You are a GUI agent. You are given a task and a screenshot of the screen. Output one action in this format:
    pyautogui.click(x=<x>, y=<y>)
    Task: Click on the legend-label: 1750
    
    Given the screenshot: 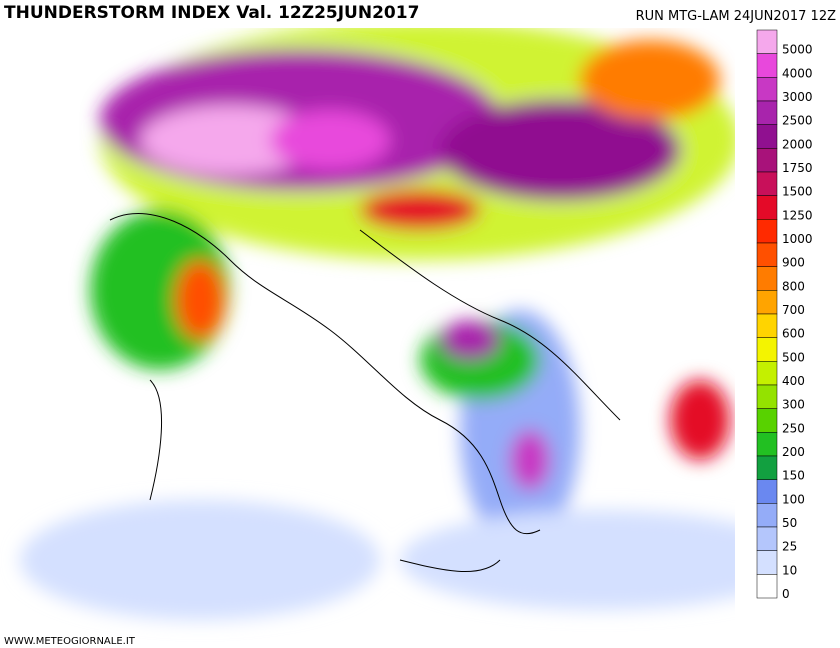 What is the action you would take?
    pyautogui.click(x=797, y=168)
    